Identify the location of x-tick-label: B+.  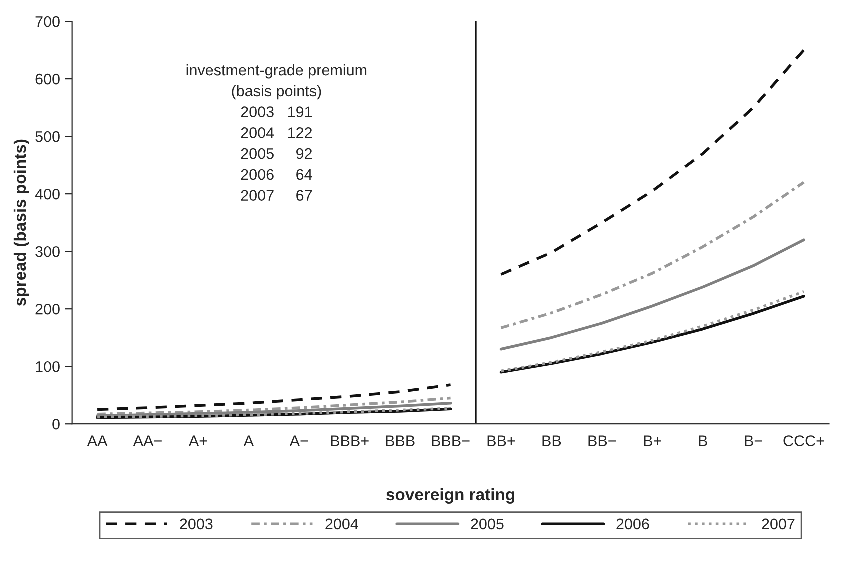
(653, 441).